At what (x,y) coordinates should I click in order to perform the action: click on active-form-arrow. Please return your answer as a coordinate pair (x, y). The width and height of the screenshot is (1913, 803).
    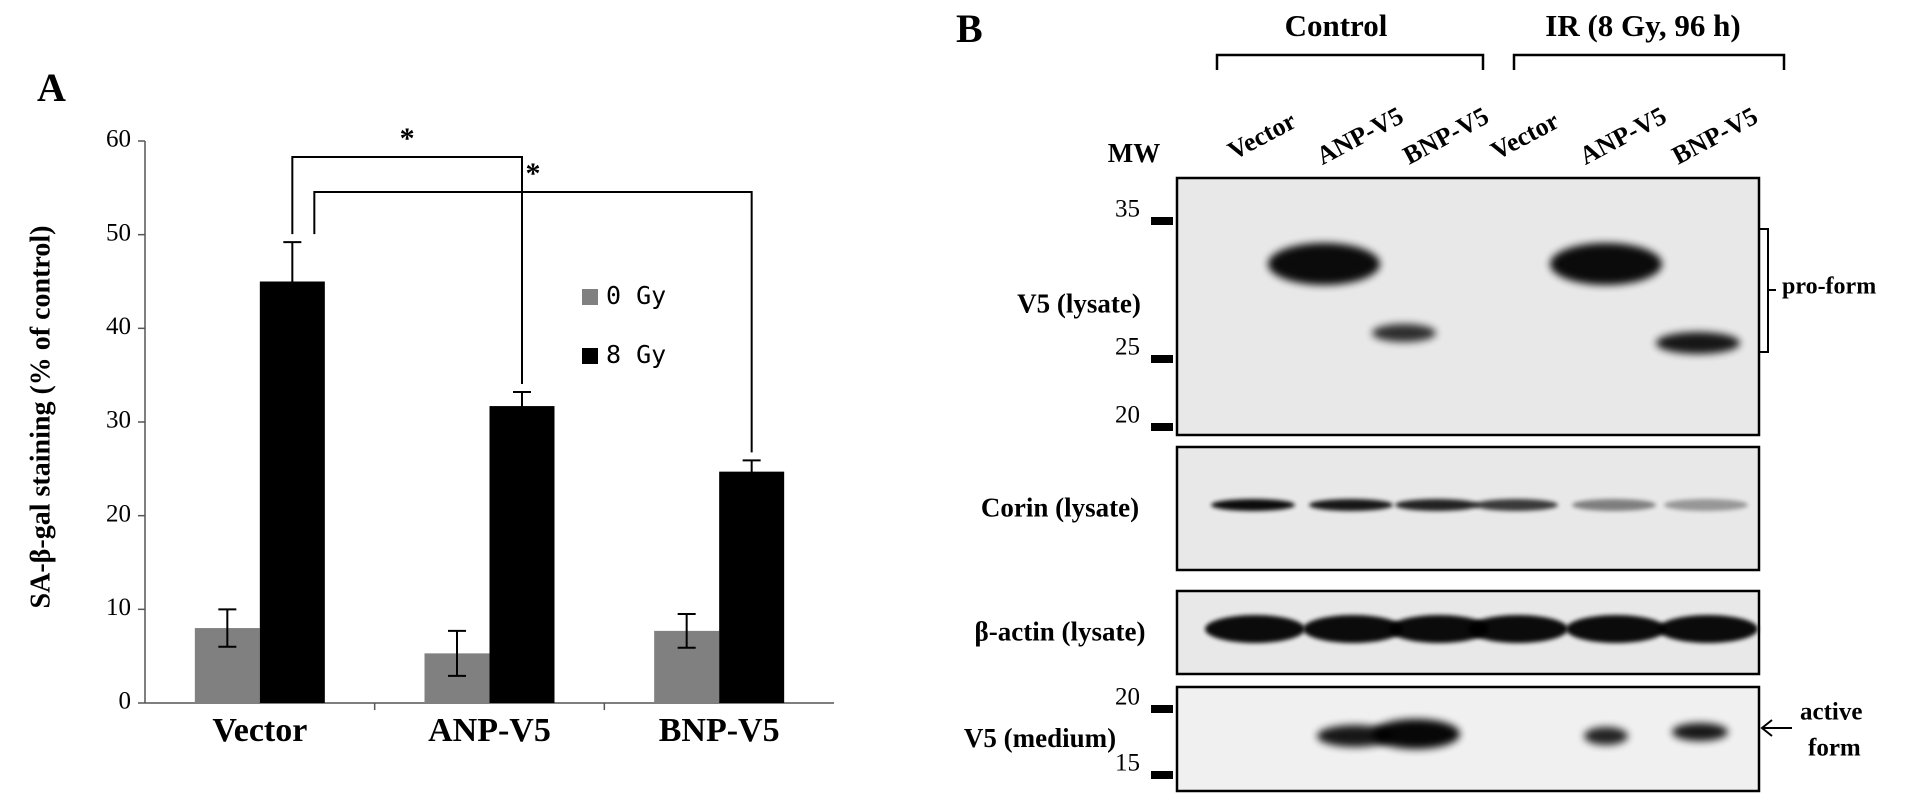
    Looking at the image, I should click on (1776, 728).